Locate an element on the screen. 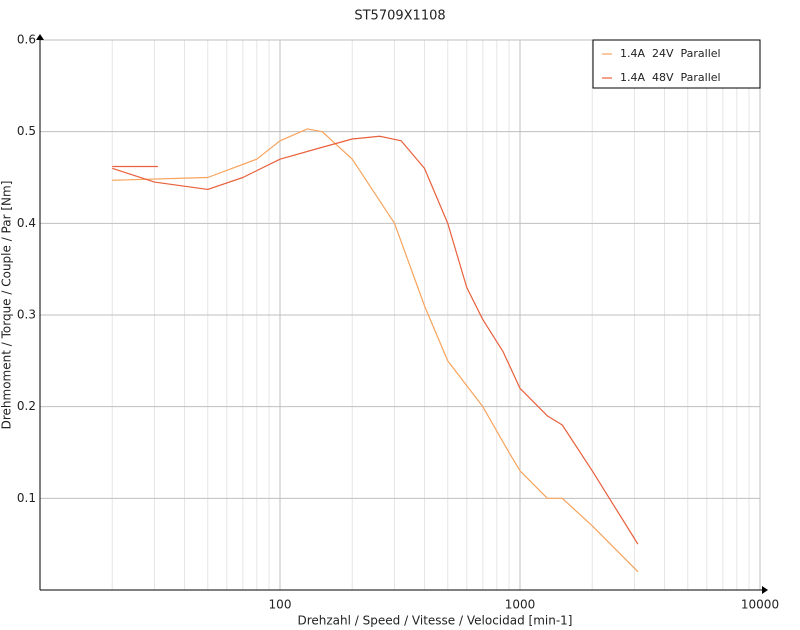  x-tick-label: 1000 is located at coordinates (520, 605).